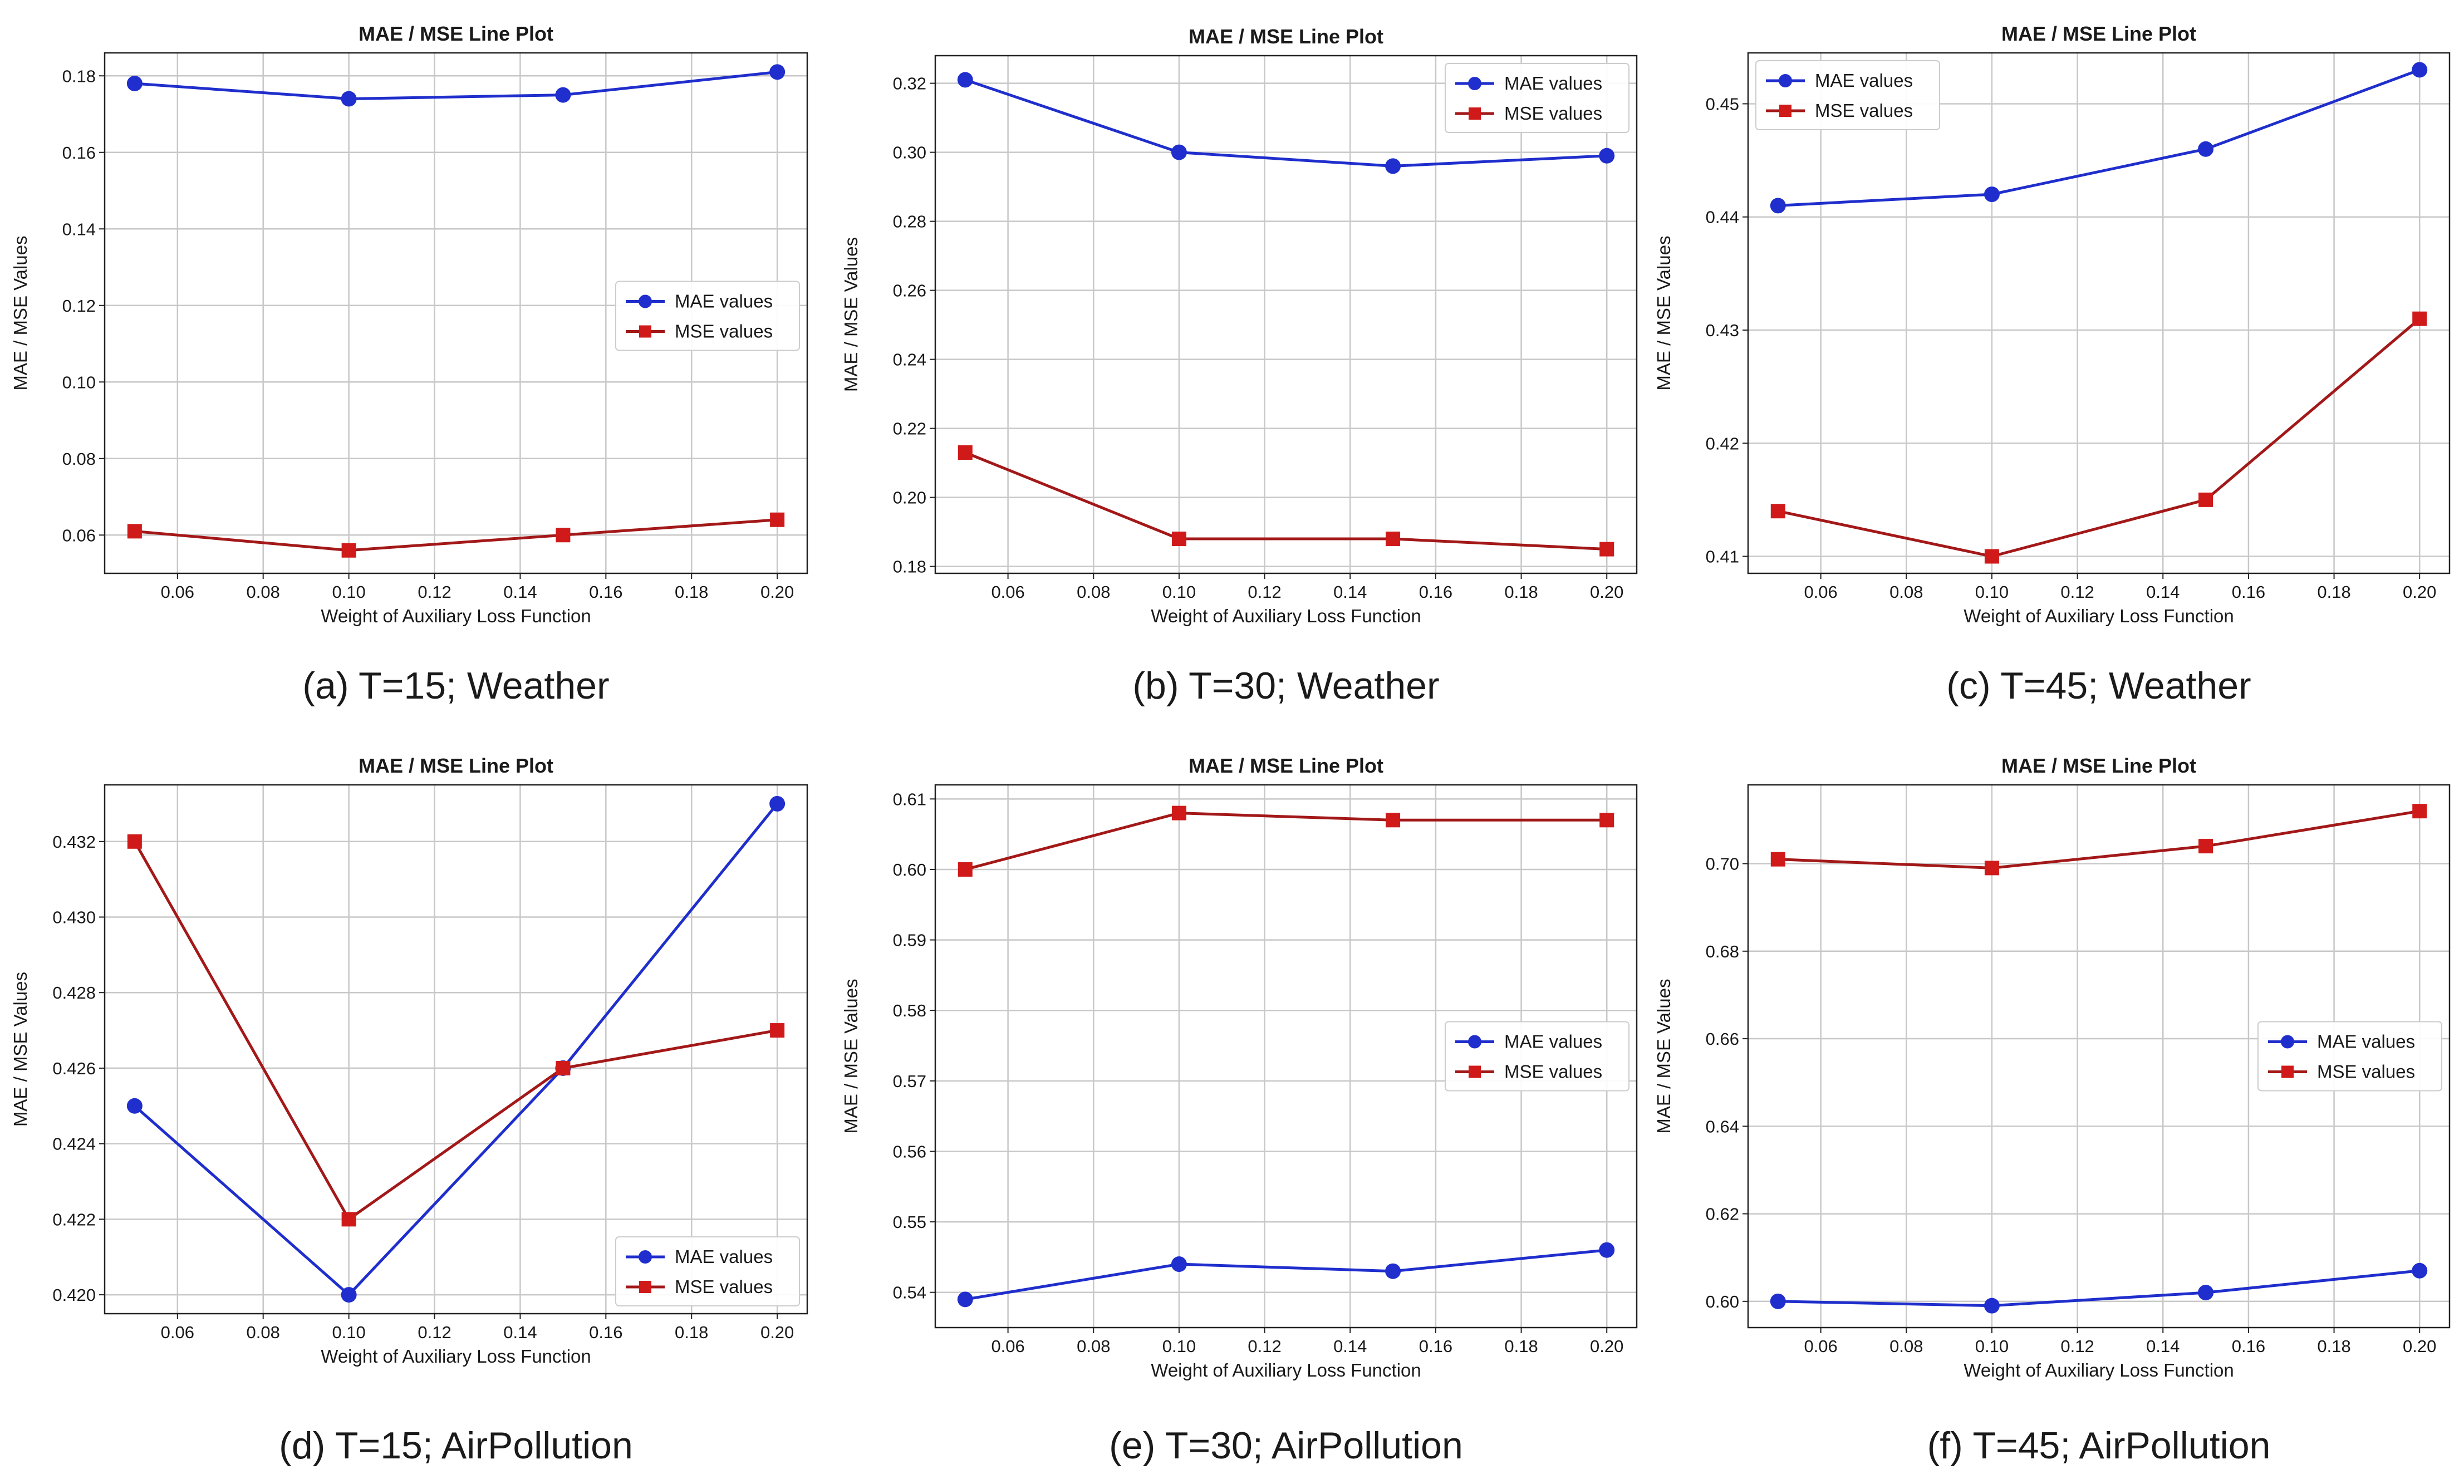  What do you see at coordinates (1007, 1346) in the screenshot?
I see `x-tick-label: 0.06` at bounding box center [1007, 1346].